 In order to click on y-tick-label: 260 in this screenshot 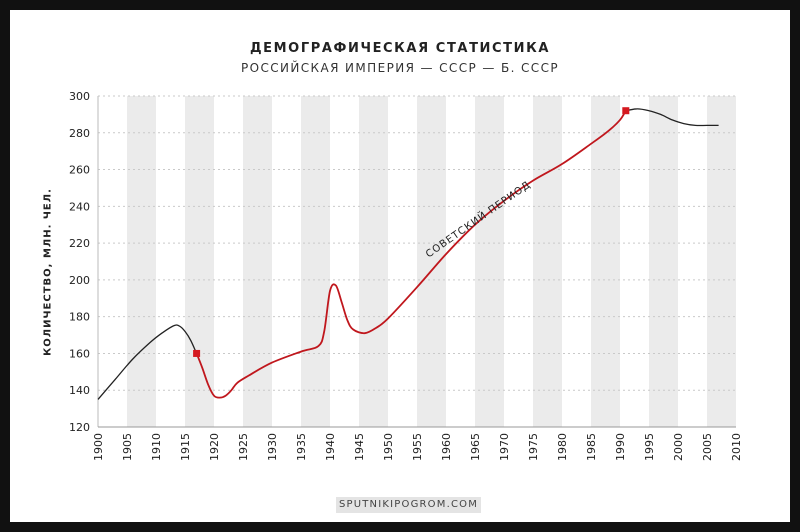, I will do `click(79, 170)`.